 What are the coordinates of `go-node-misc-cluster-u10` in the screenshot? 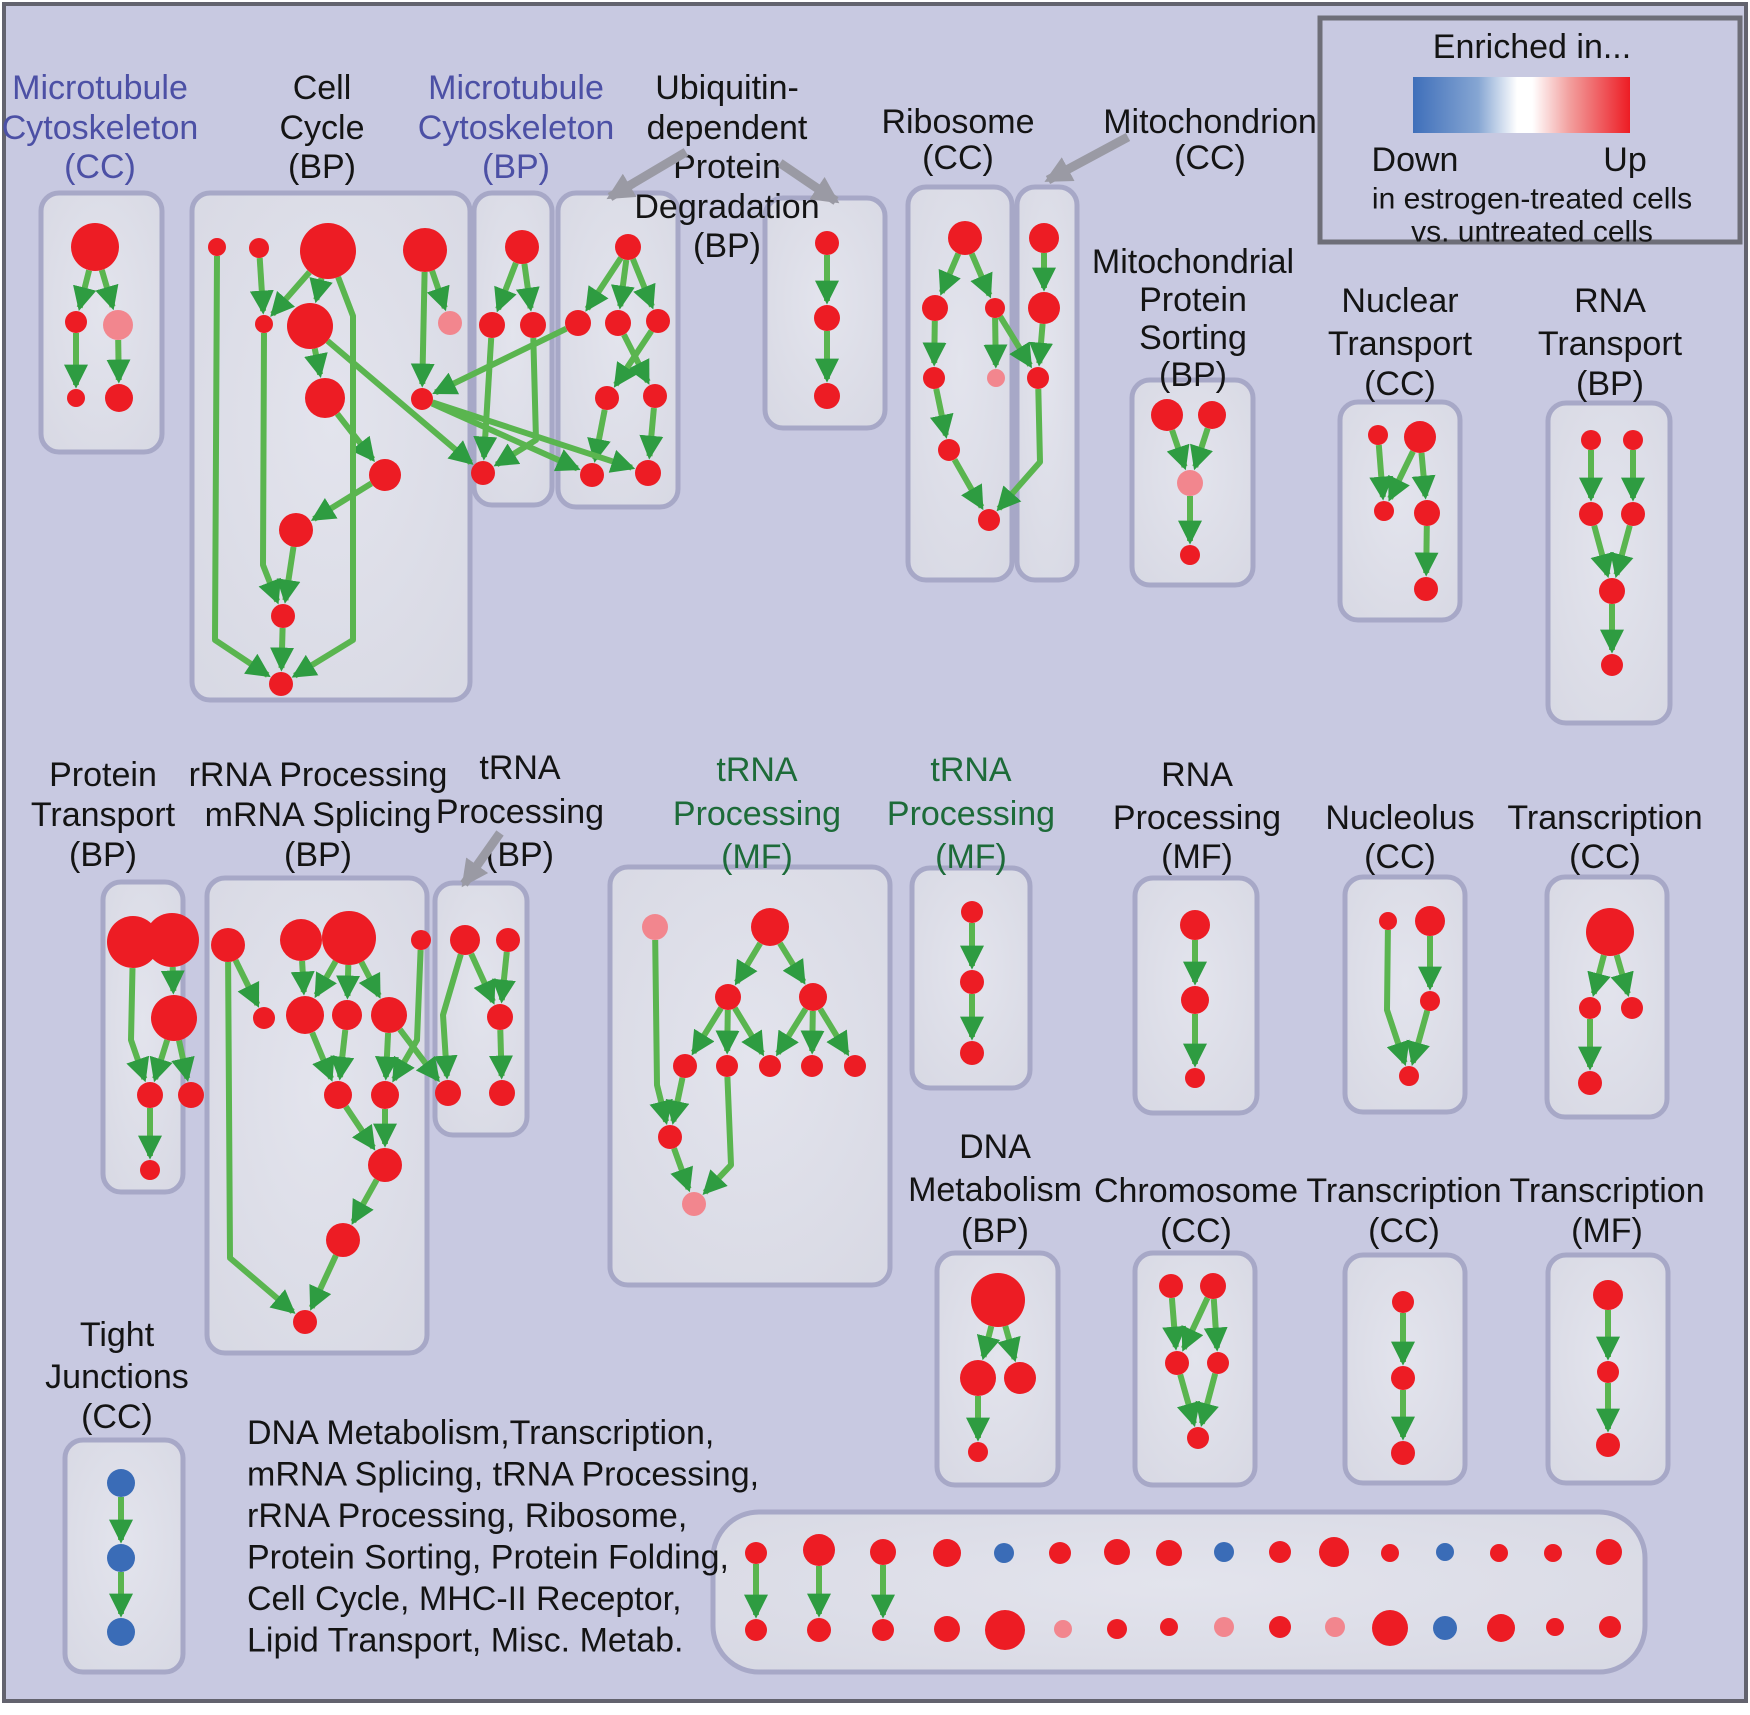 It's located at (1280, 1627).